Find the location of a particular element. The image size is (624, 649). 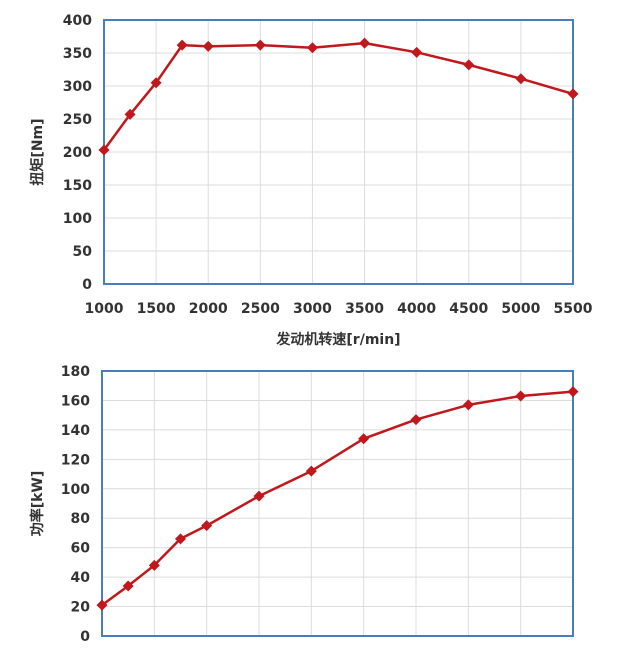

x-tick-label: 1500 is located at coordinates (156, 309).